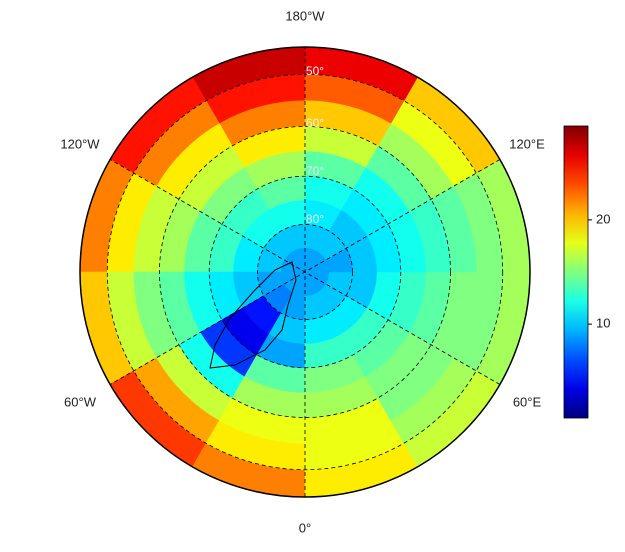  Describe the element at coordinates (527, 143) in the screenshot. I see `lon-label: 120°E` at that location.